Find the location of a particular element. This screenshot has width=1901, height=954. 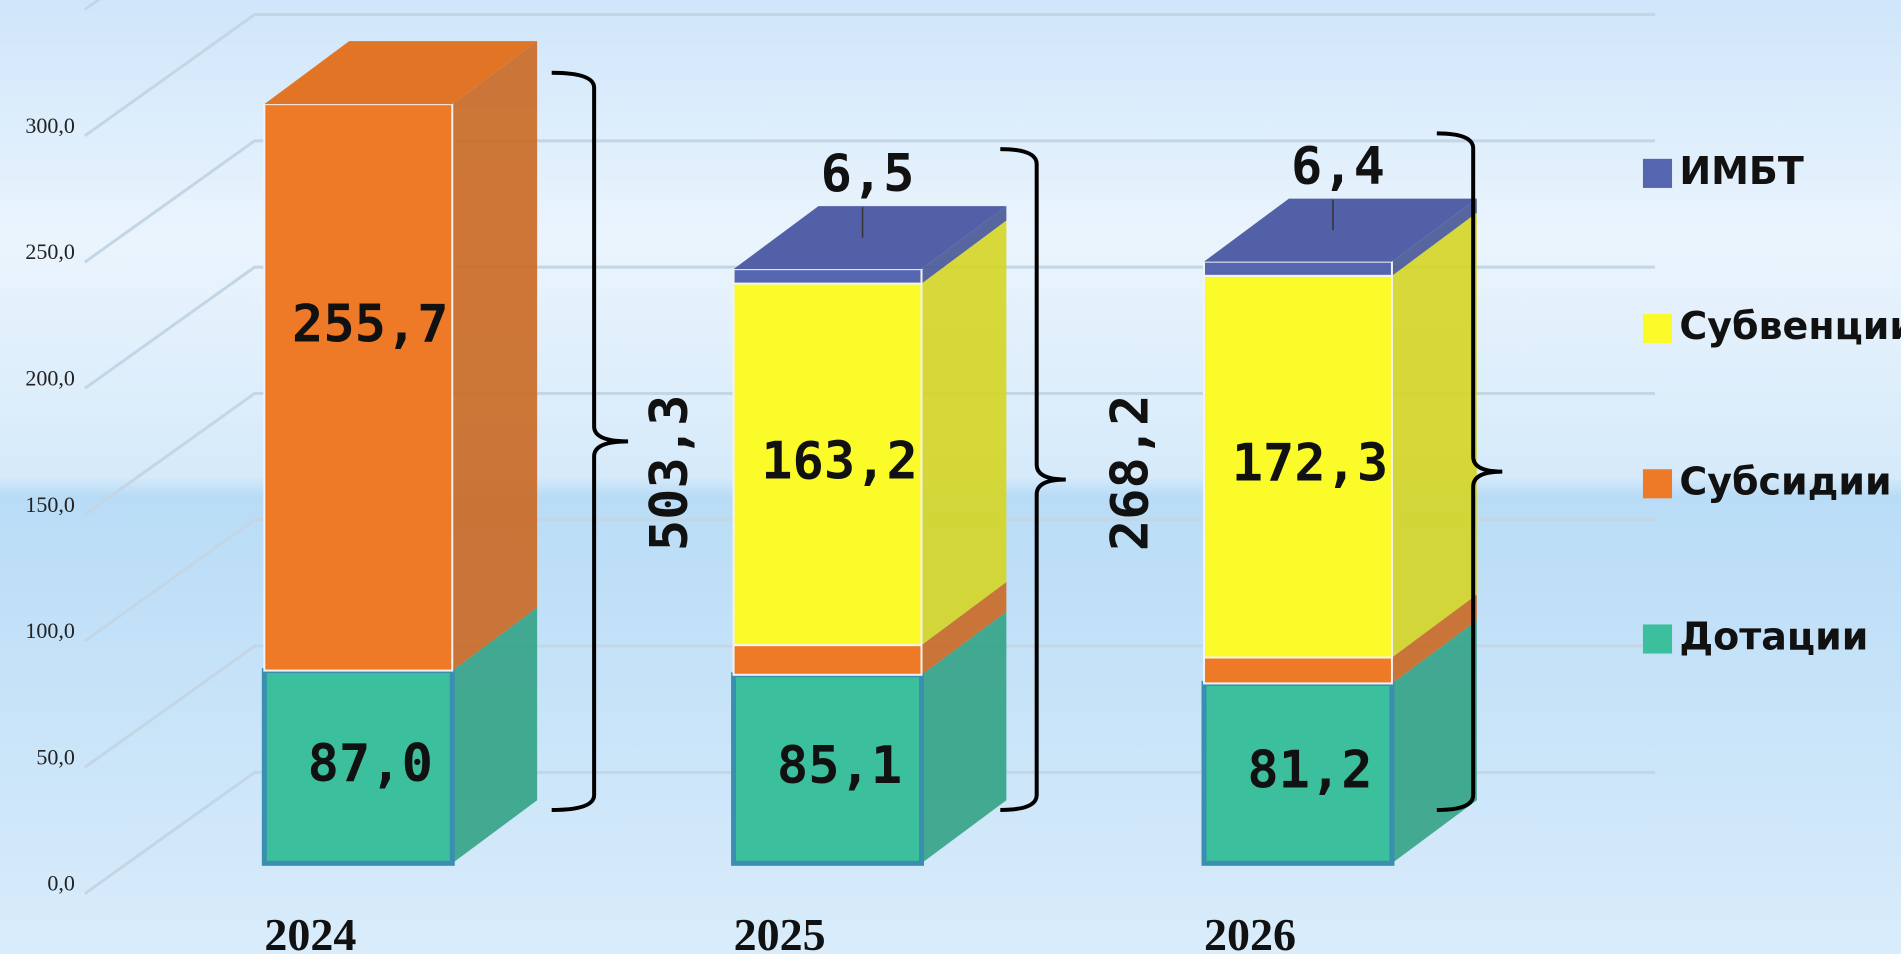

value-label: 81,2 is located at coordinates (1309, 770).